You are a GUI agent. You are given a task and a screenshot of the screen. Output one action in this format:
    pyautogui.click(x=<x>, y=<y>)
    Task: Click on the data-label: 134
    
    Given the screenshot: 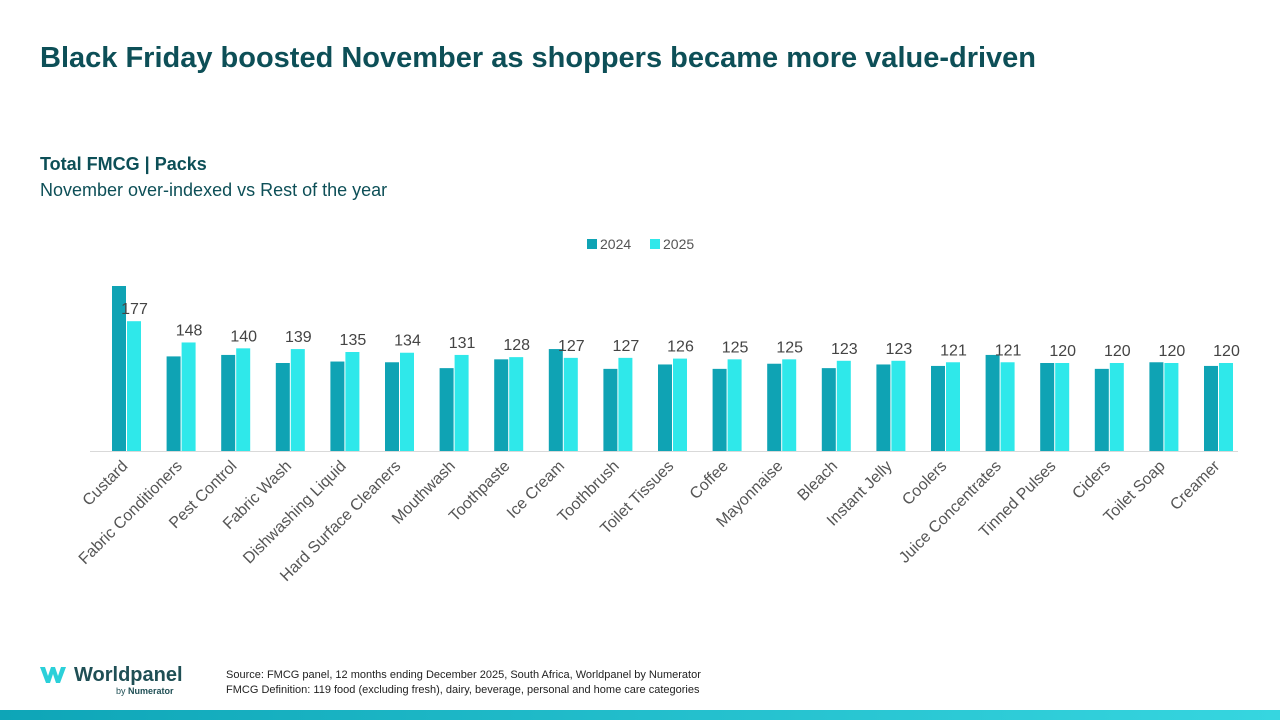 What is the action you would take?
    pyautogui.click(x=407, y=341)
    